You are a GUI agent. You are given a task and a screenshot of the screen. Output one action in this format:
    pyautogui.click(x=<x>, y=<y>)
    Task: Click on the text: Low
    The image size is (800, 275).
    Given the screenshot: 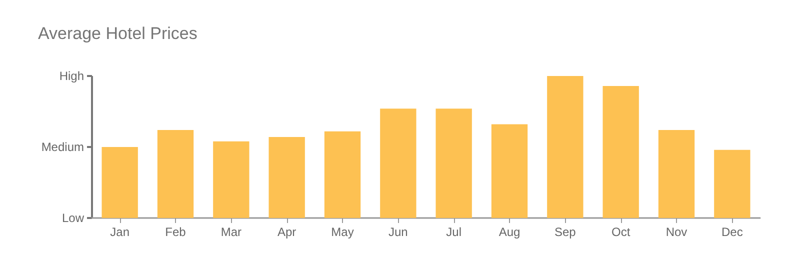 What is the action you would take?
    pyautogui.click(x=73, y=218)
    